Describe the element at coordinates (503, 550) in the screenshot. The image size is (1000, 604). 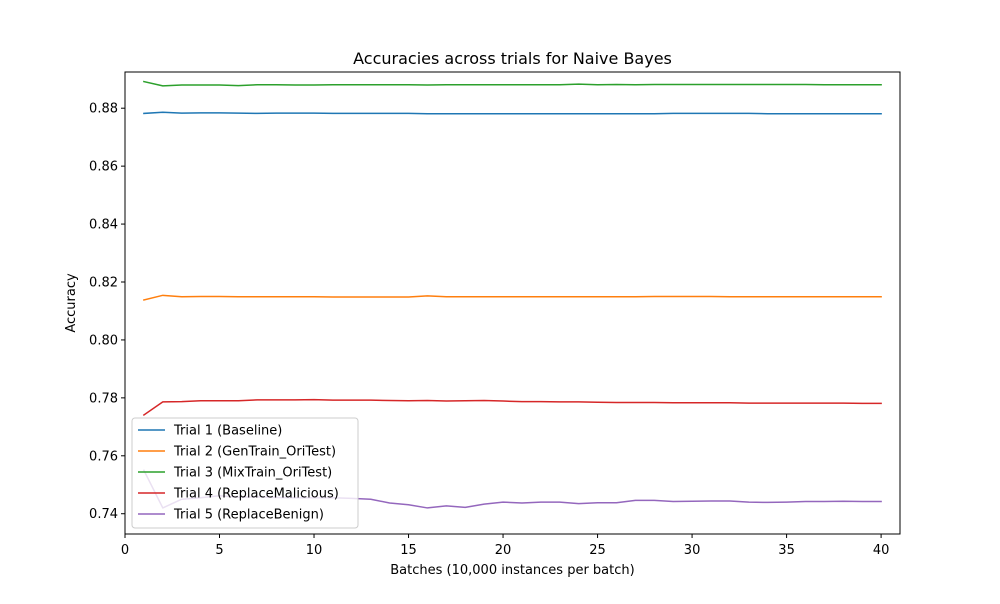
I see `x-tick-label: 20` at that location.